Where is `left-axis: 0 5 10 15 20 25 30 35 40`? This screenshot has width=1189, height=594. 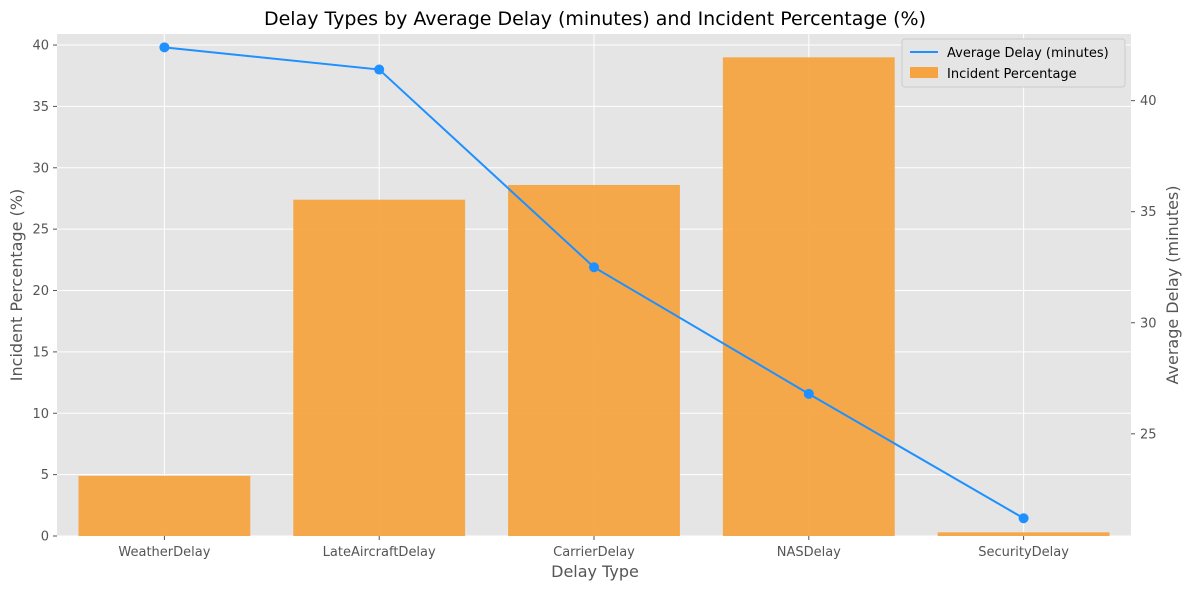 left-axis: 0 5 10 15 20 25 30 35 40 is located at coordinates (44, 292).